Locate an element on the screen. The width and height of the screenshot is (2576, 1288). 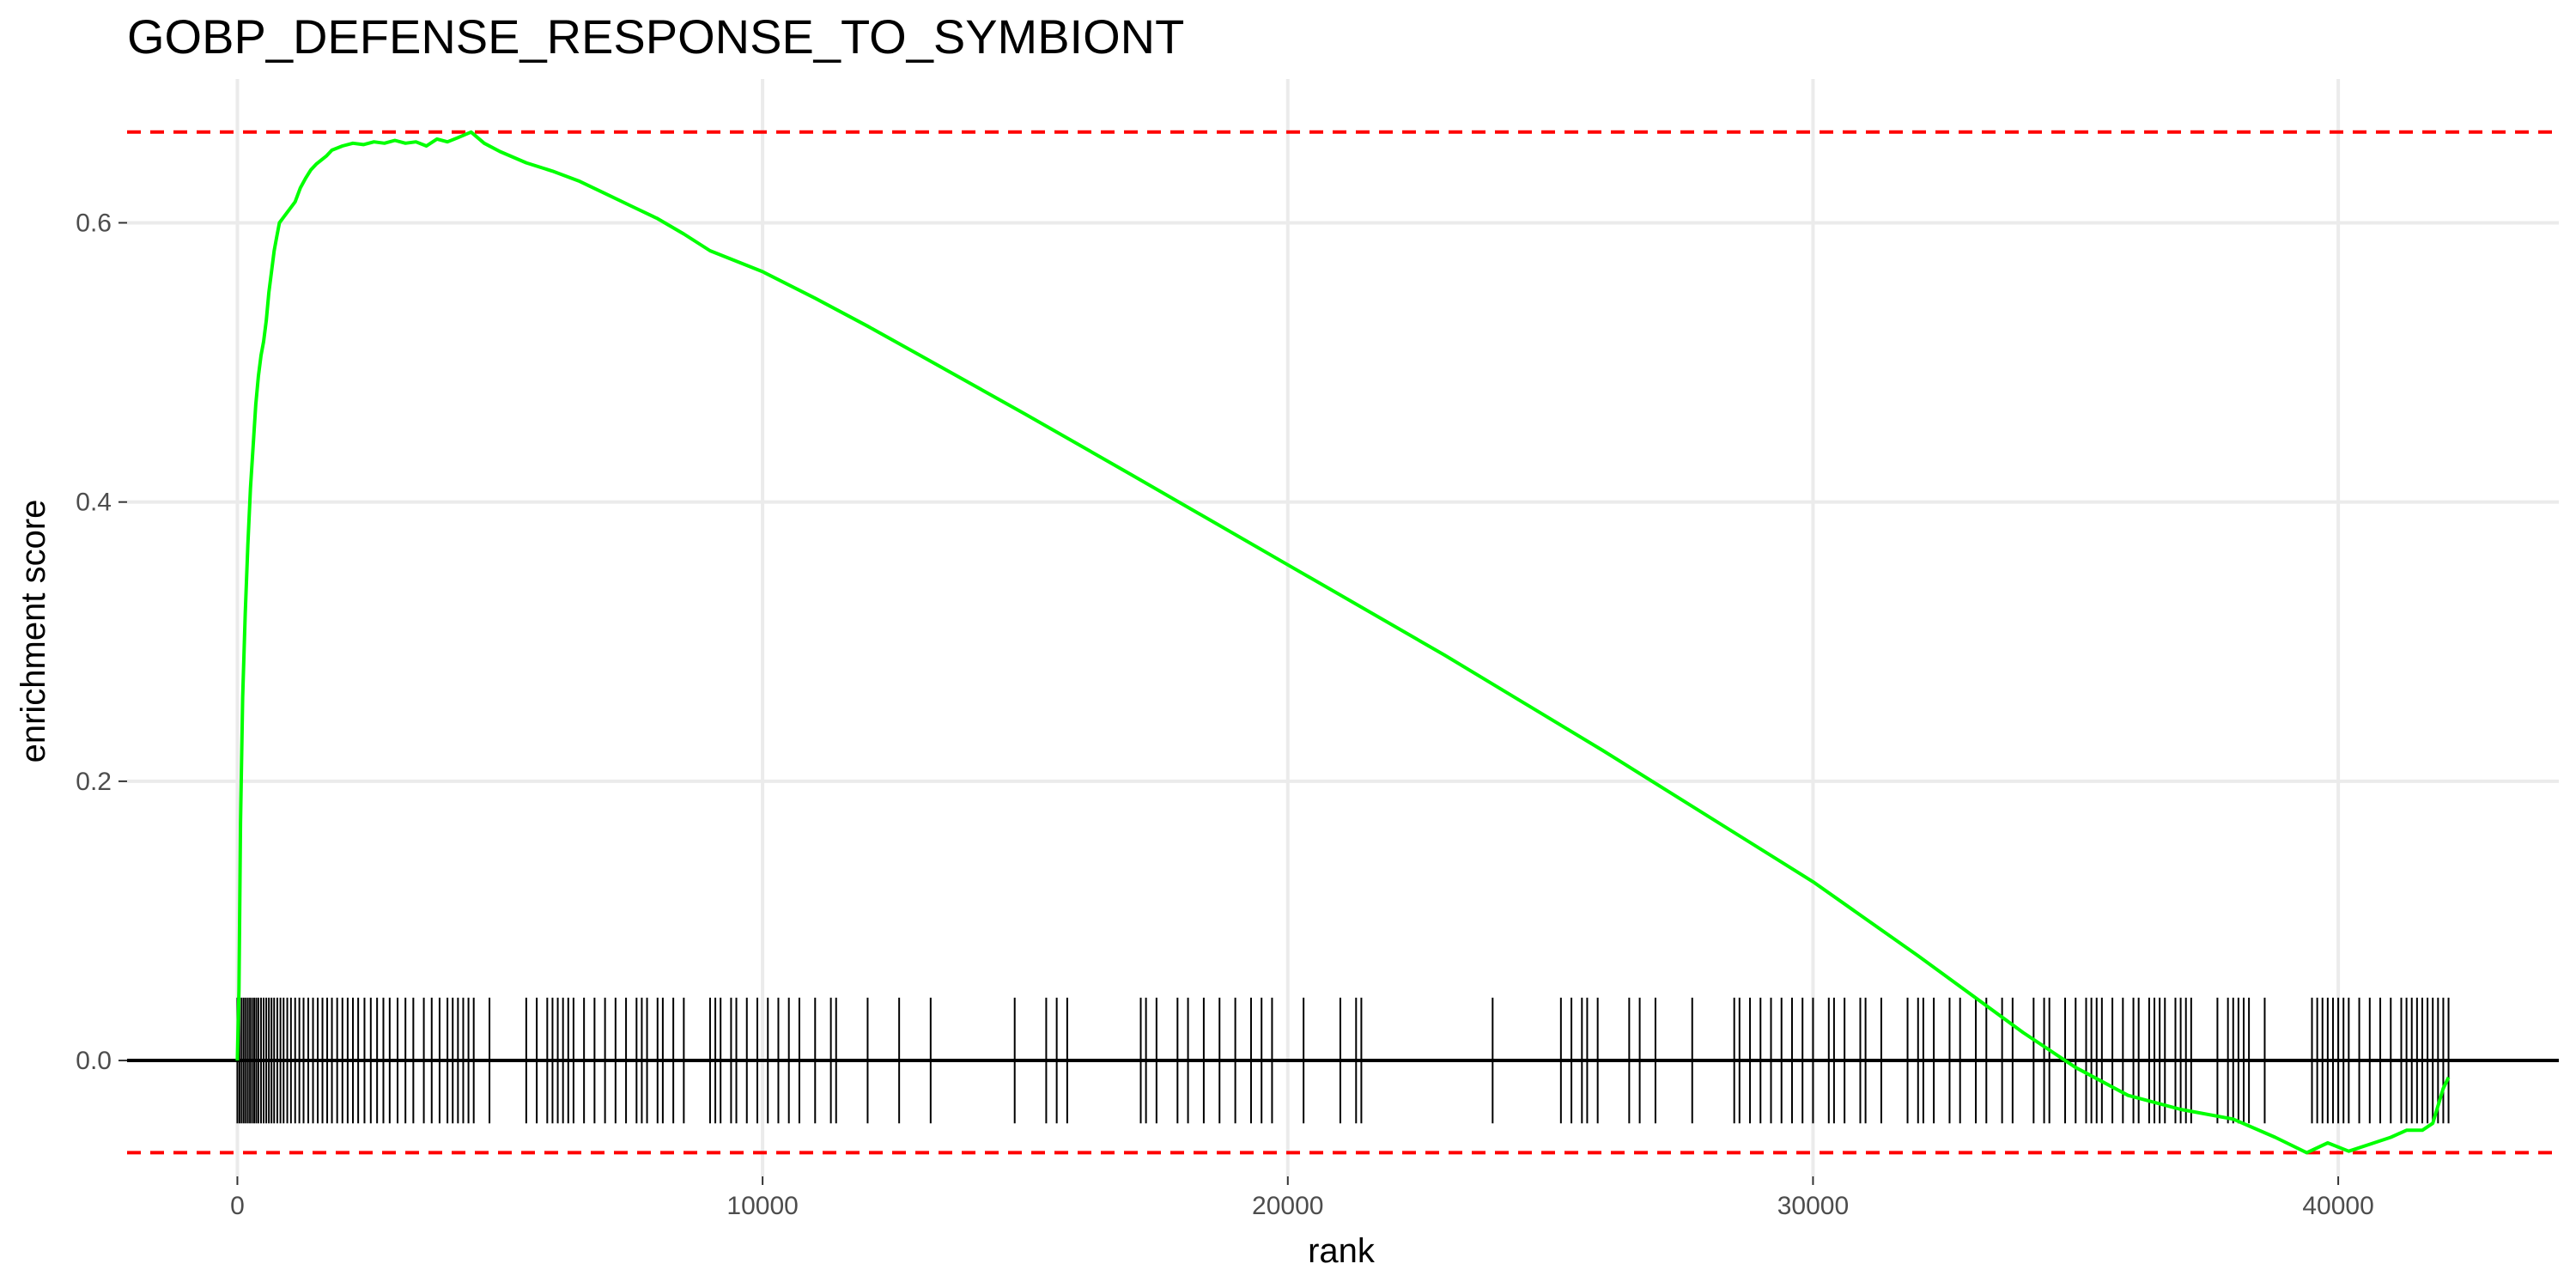
x-tick-label: 20000 is located at coordinates (1287, 1206).